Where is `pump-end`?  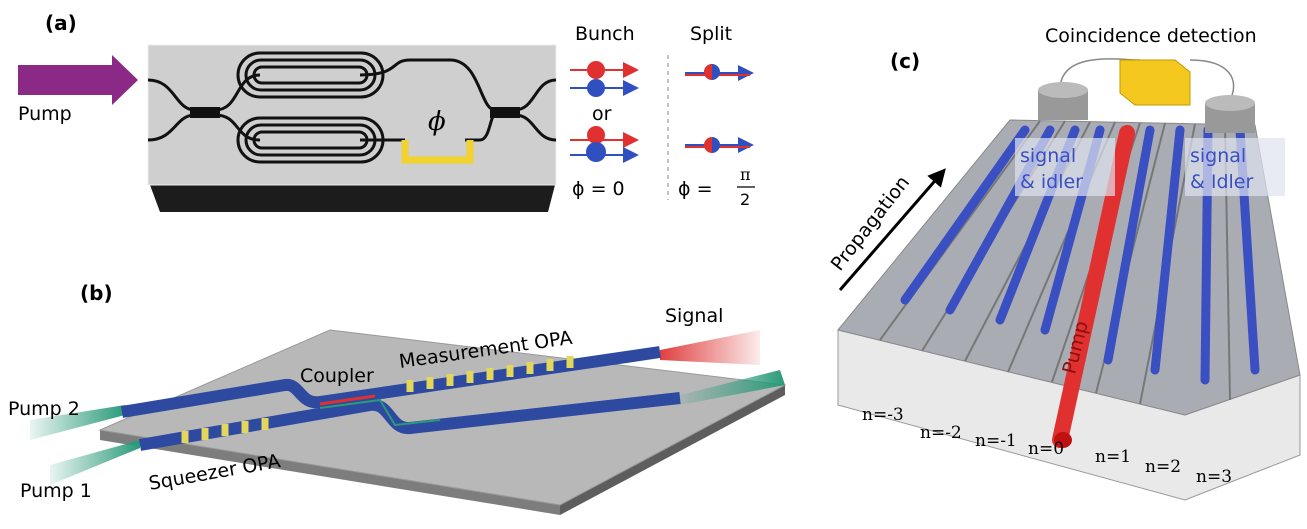 pump-end is located at coordinates (1063, 440).